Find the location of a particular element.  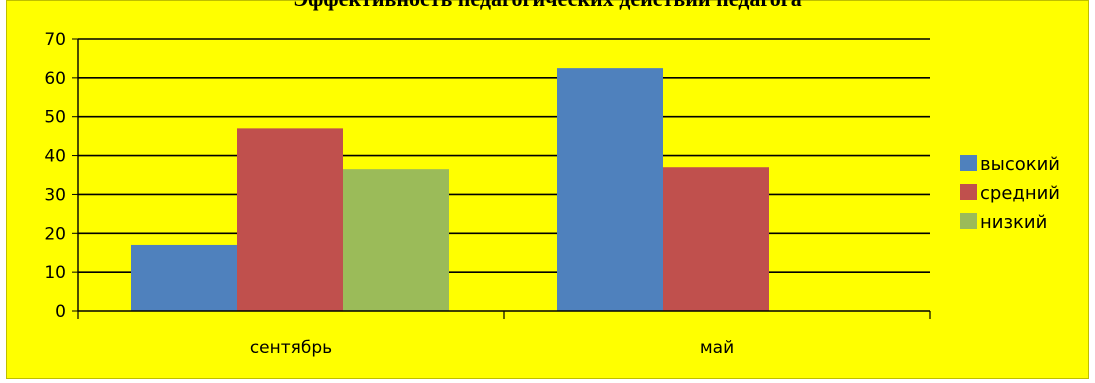

legend: высокий средний низкий is located at coordinates (1010, 193).